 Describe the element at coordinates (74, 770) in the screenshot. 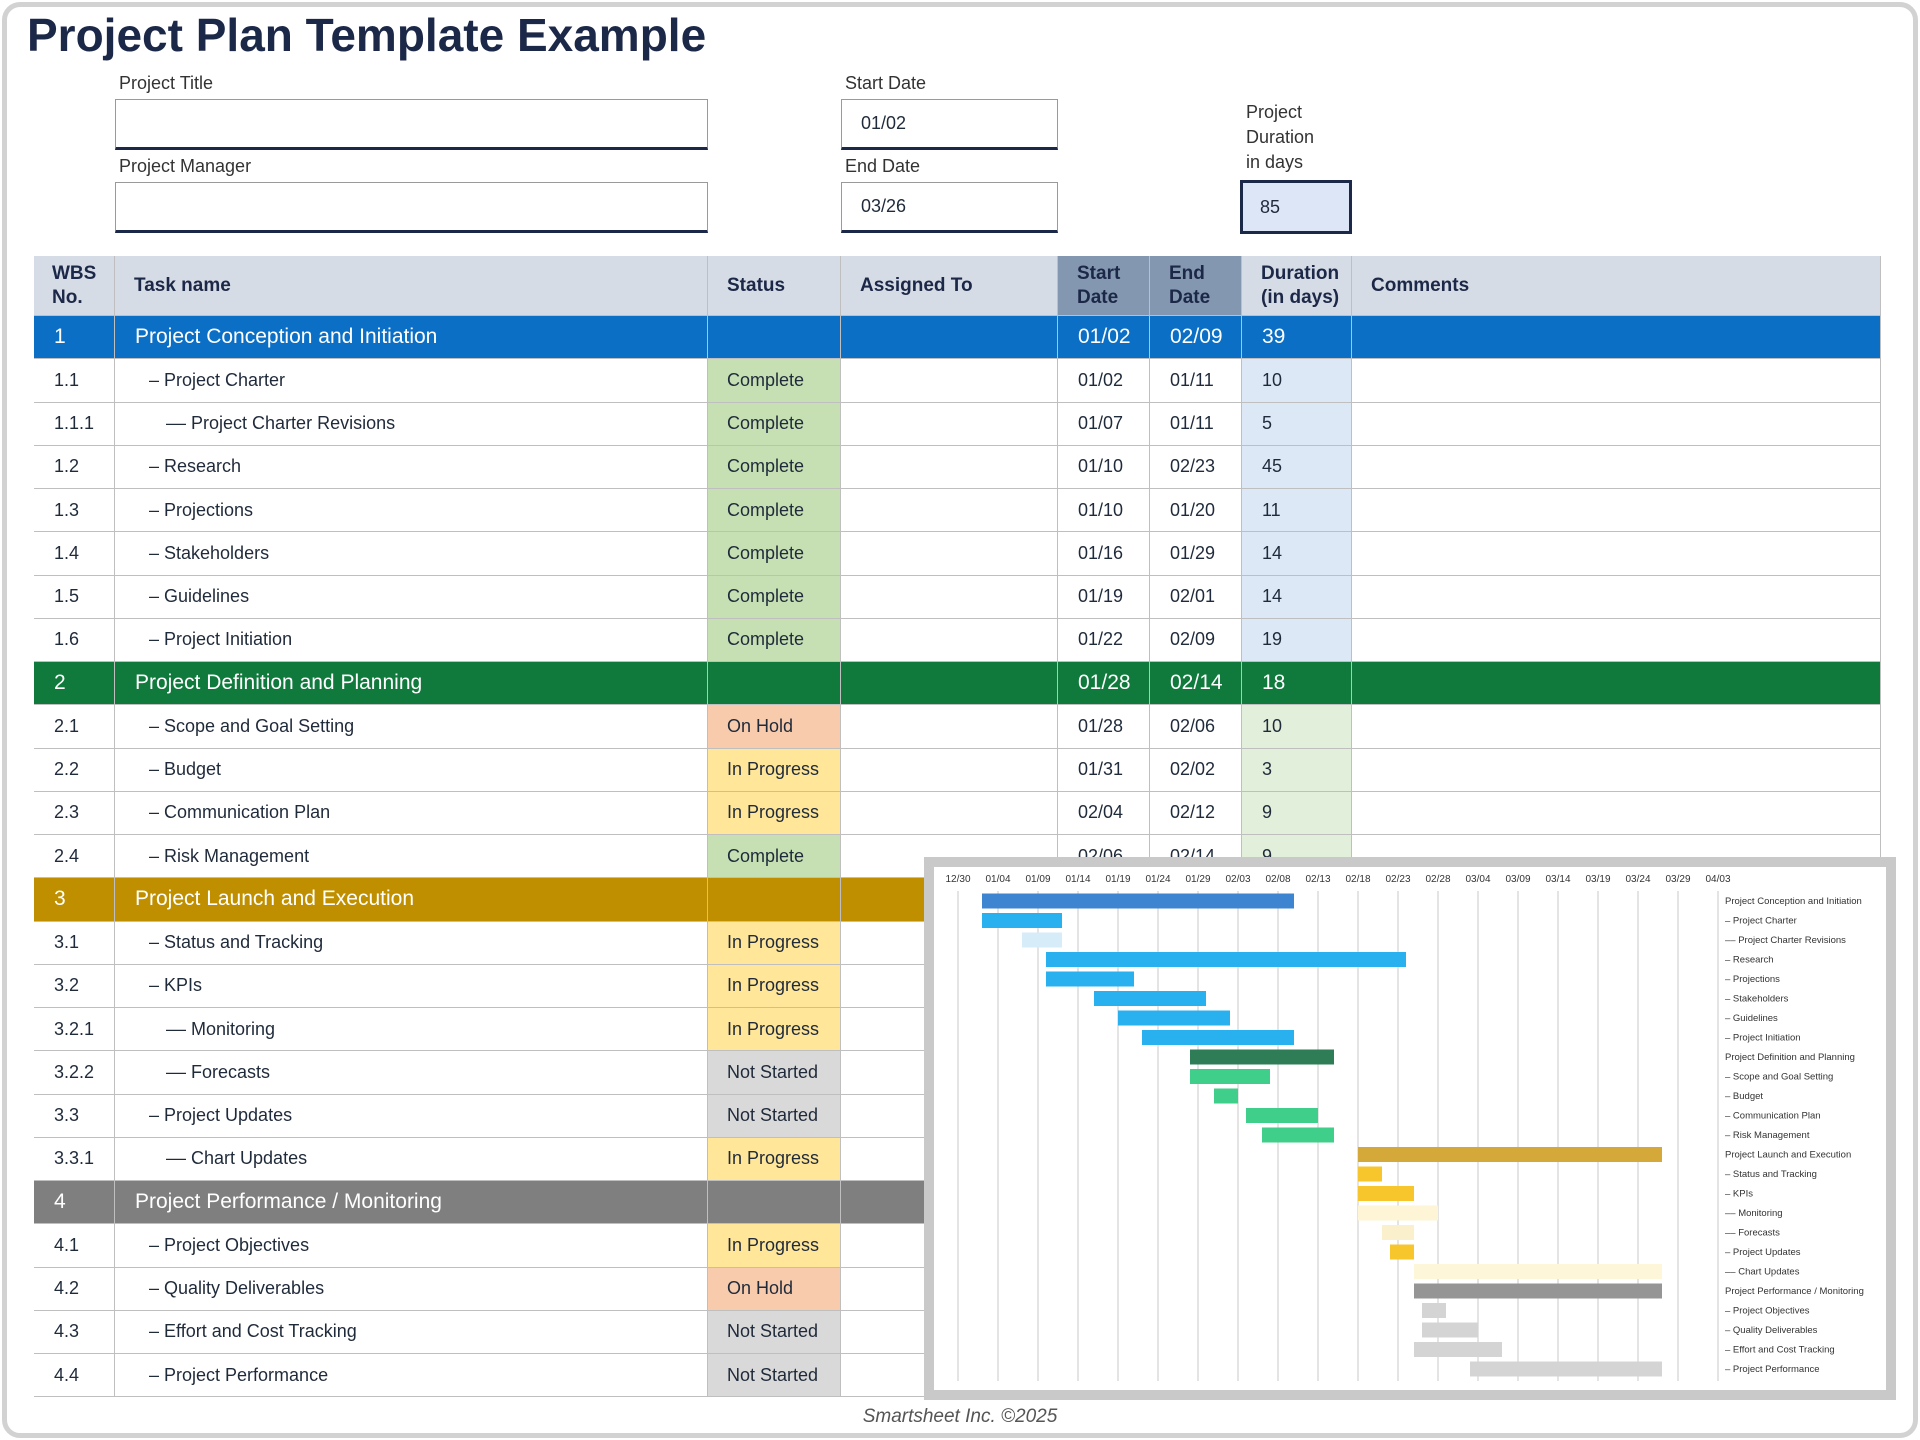

I see `table-cell: 2.2` at that location.